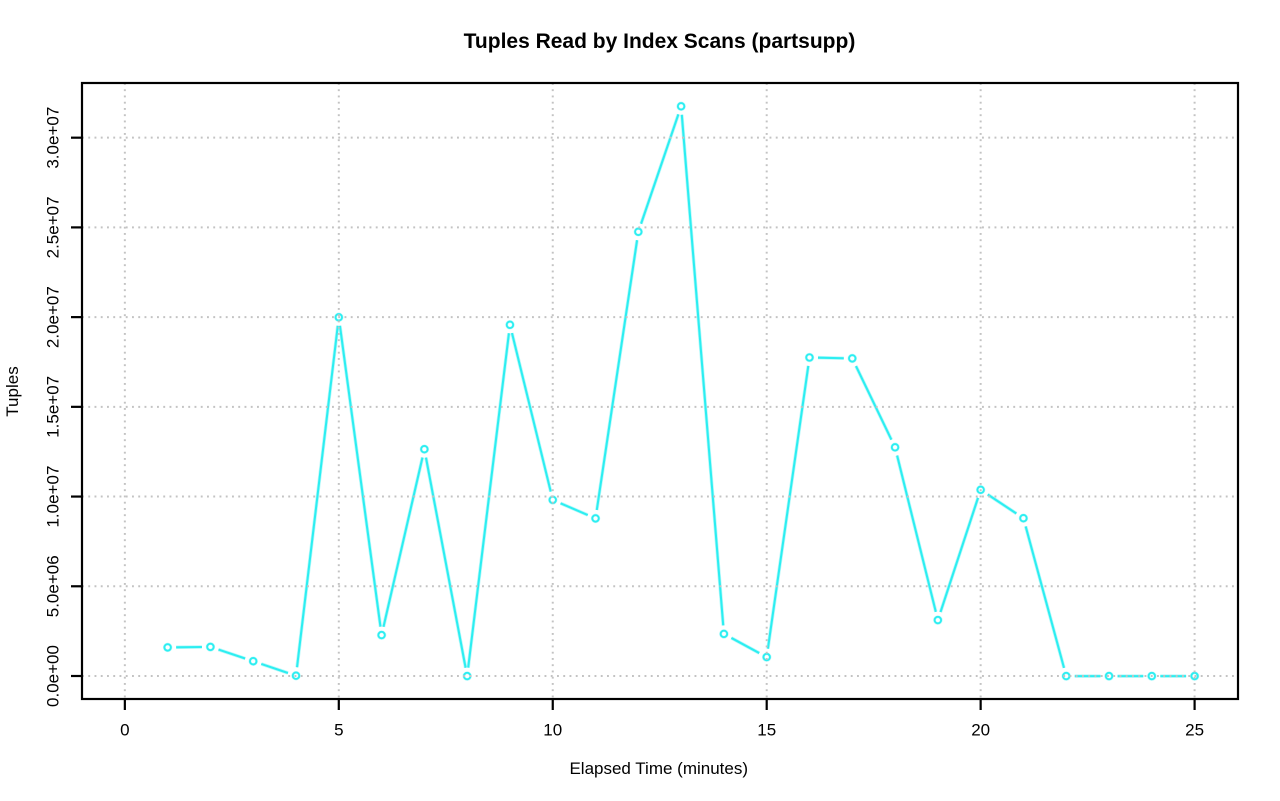 Image resolution: width=1280 pixels, height=801 pixels. Describe the element at coordinates (658, 768) in the screenshot. I see `svg-text: Elapsed Time (minutes)` at that location.